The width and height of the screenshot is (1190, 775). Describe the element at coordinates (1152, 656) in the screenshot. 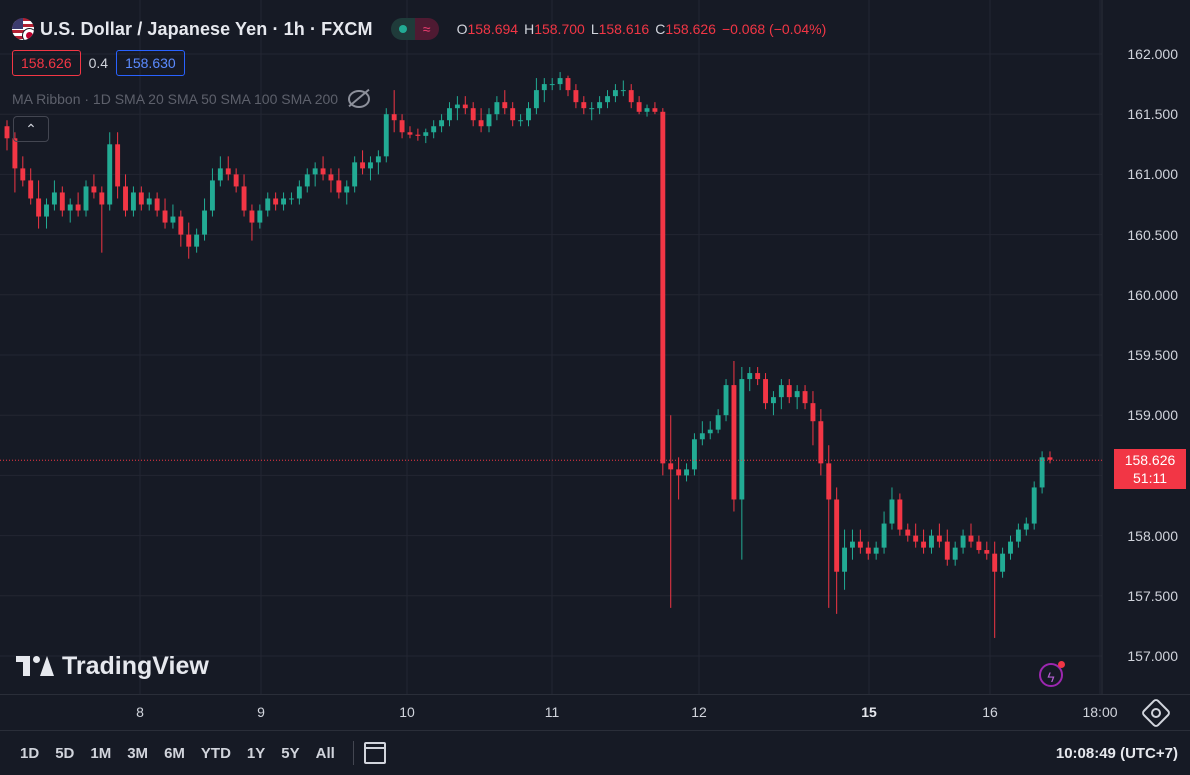

I see `price-tick-label: 157.000` at that location.